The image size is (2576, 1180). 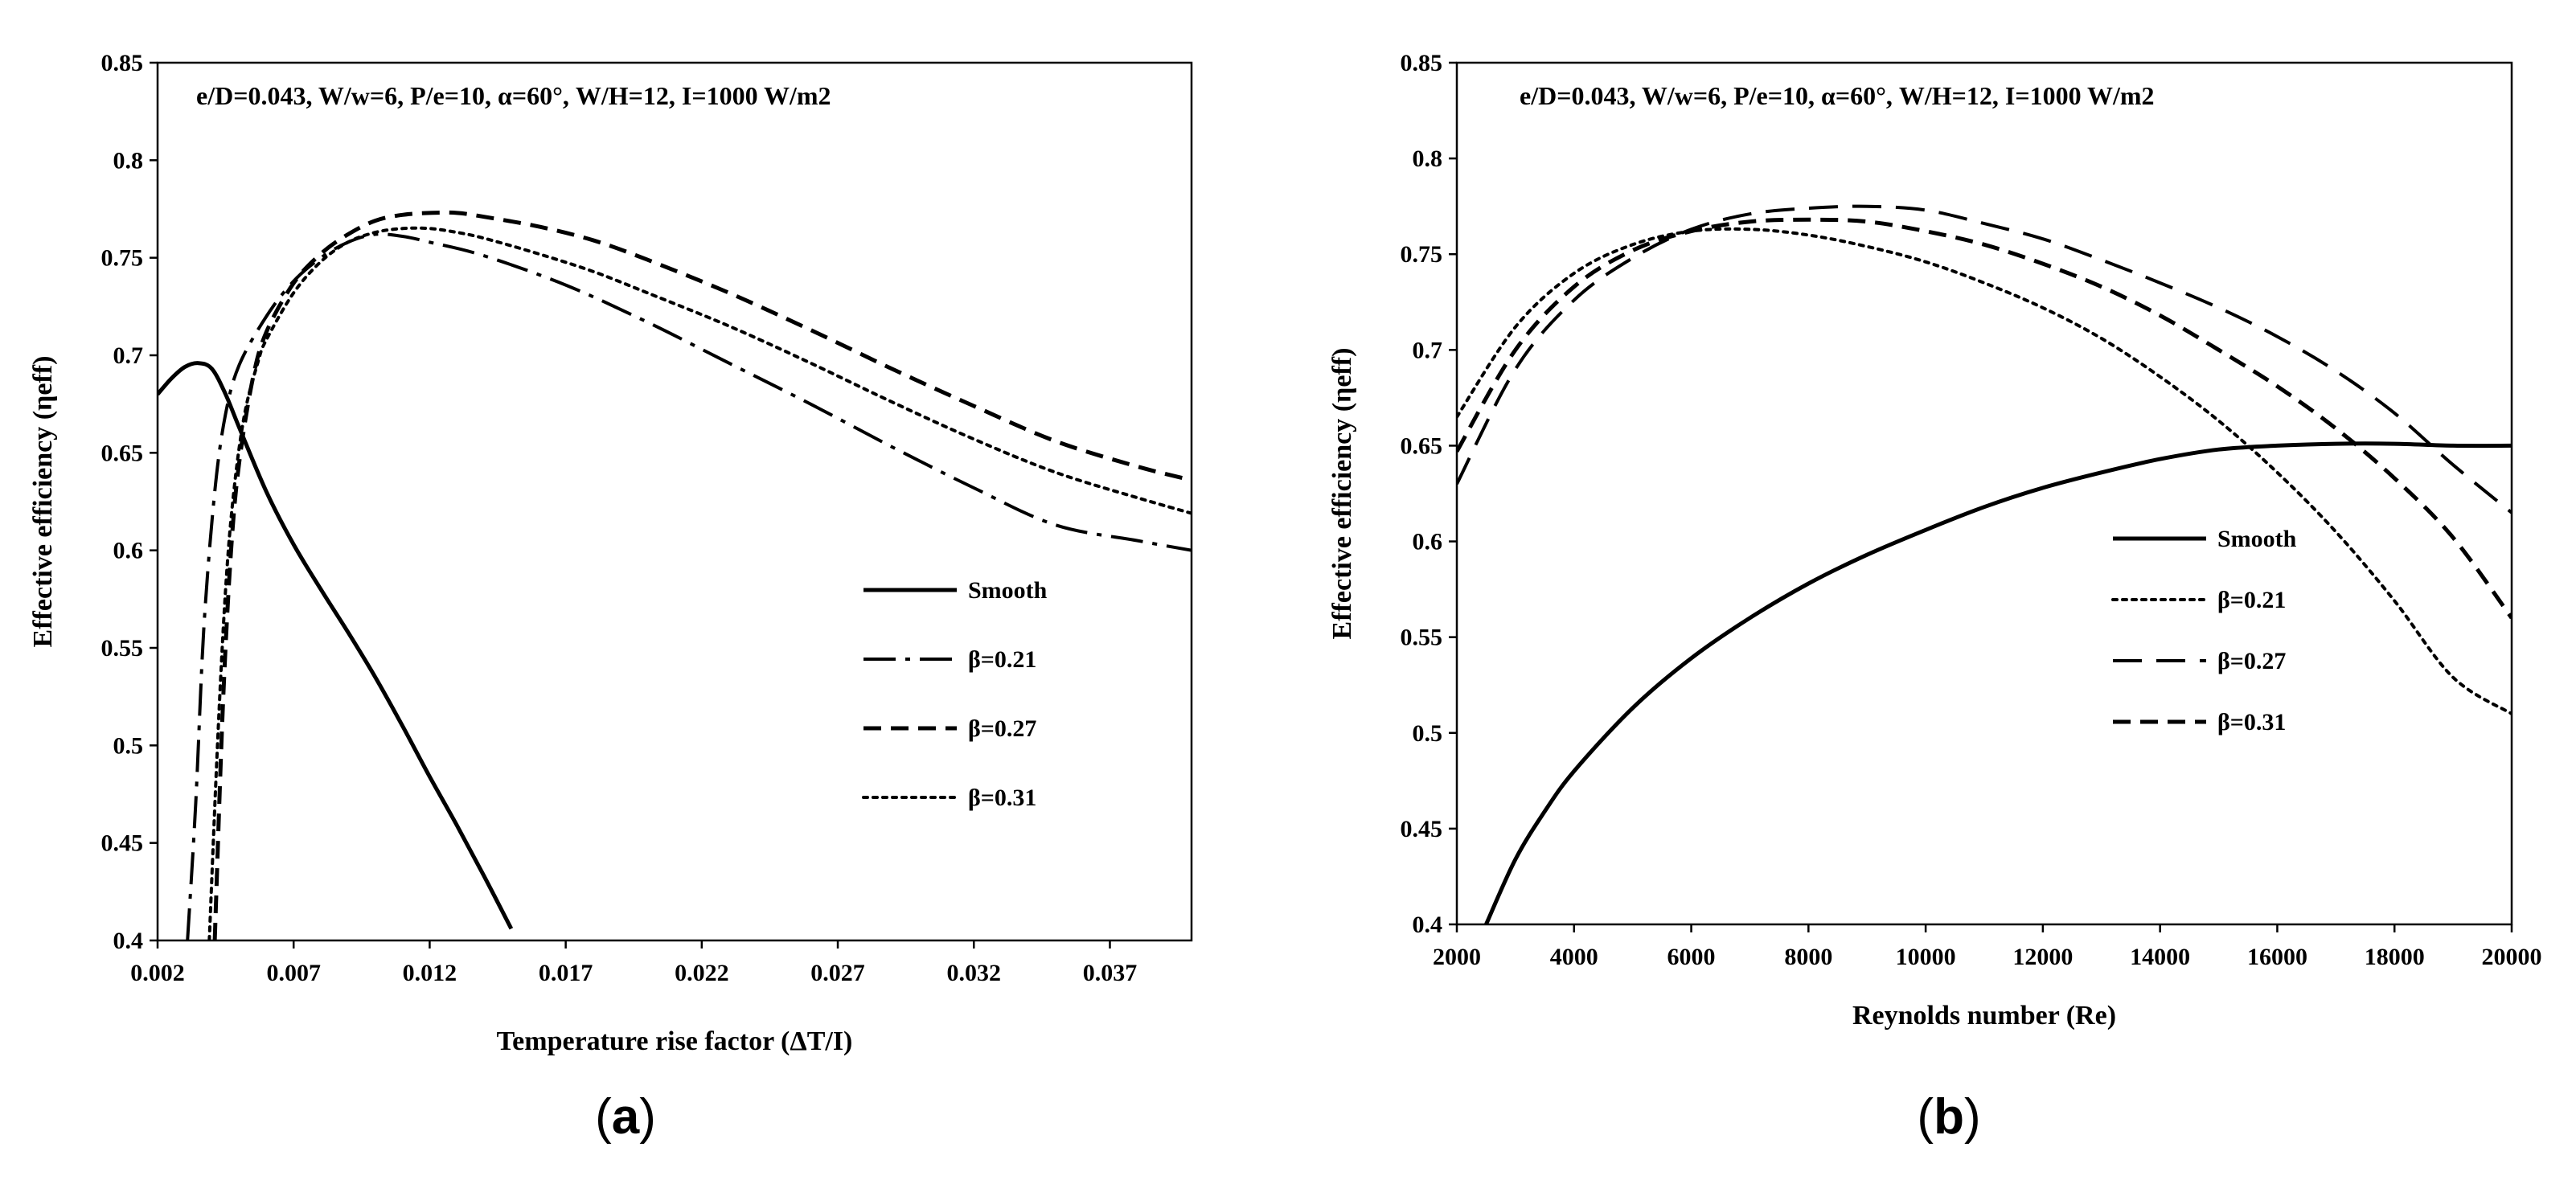 I want to click on x-tick-label: 0.022, so click(x=702, y=973).